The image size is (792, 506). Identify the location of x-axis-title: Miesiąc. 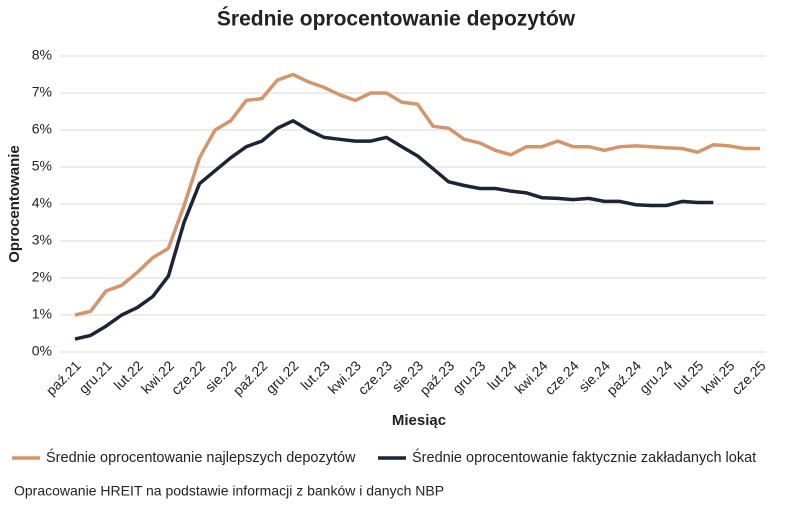
(419, 420).